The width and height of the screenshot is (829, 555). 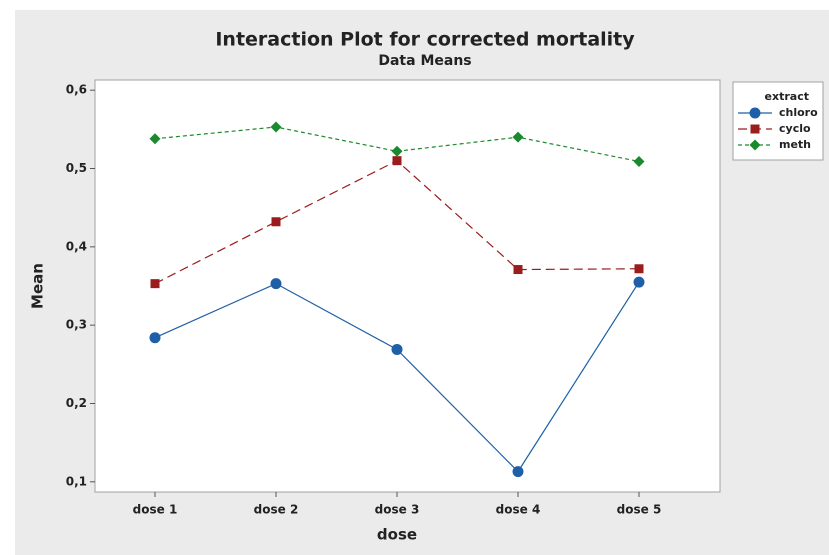 I want to click on y-axis-label: Mean, so click(x=38, y=286).